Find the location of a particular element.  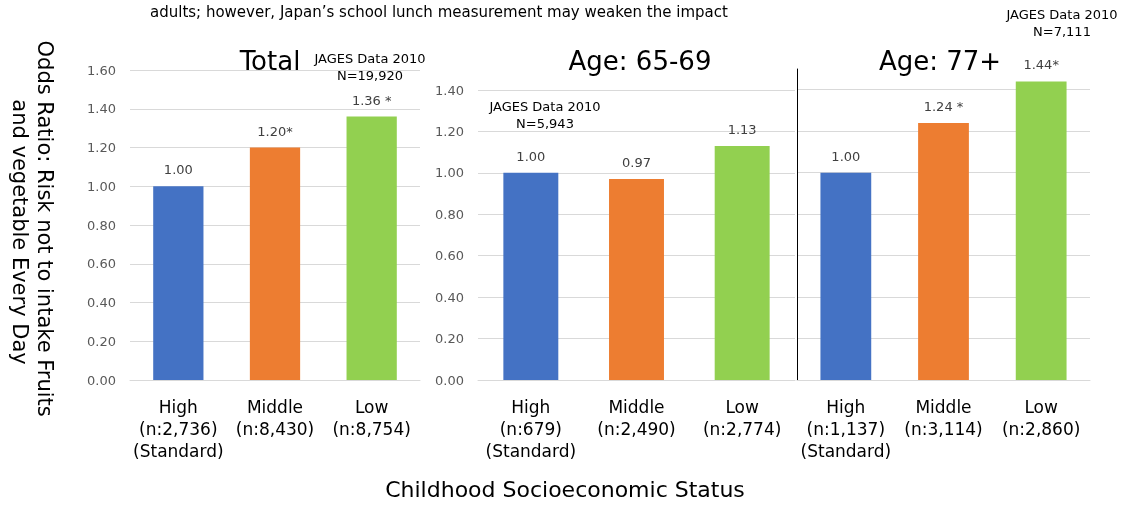

data-label: 0.97 is located at coordinates (636, 163).